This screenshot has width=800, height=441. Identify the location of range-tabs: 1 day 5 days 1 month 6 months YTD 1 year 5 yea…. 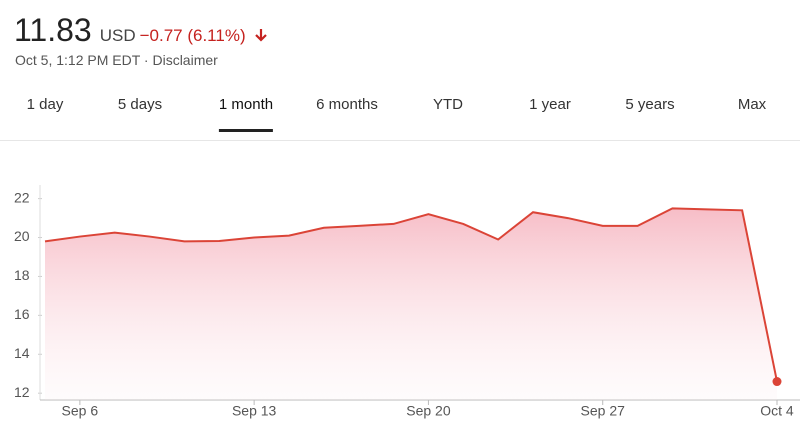
(400, 116).